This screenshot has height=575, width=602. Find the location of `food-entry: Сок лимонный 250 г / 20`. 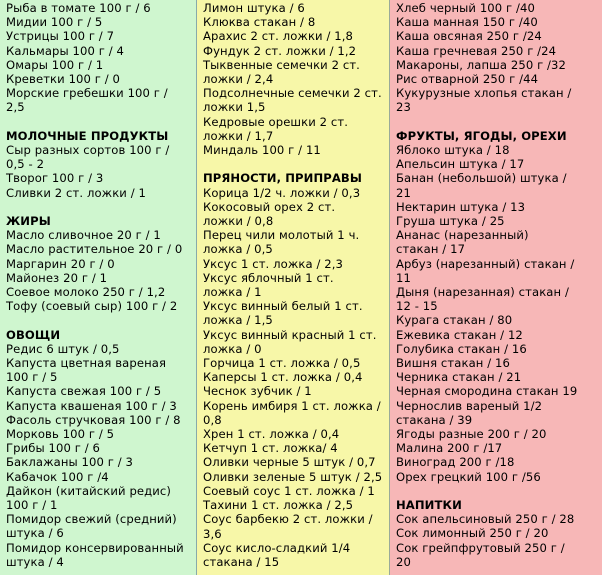

food-entry: Сок лимонный 250 г / 20 is located at coordinates (472, 533).